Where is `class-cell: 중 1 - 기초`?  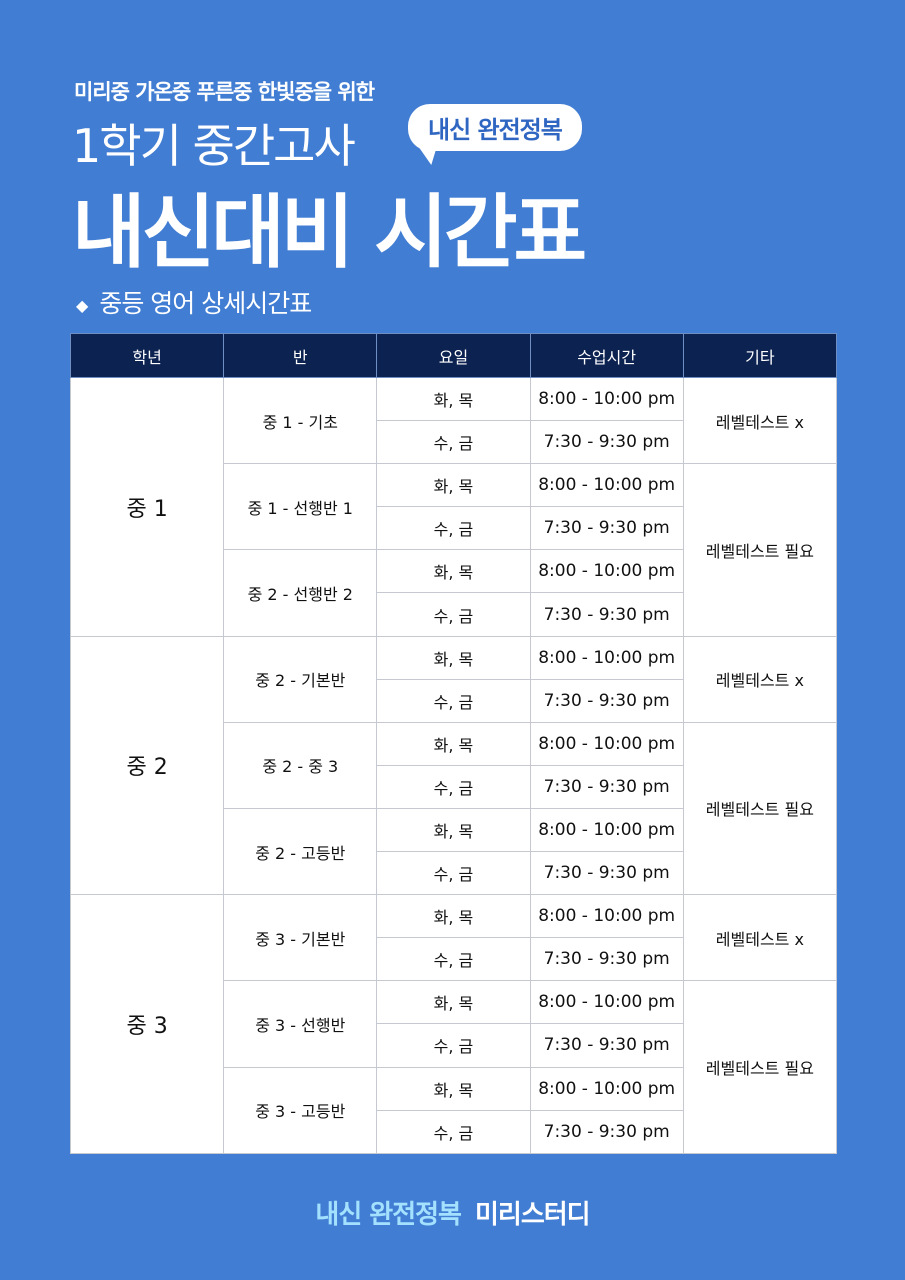
class-cell: 중 1 - 기초 is located at coordinates (300, 420).